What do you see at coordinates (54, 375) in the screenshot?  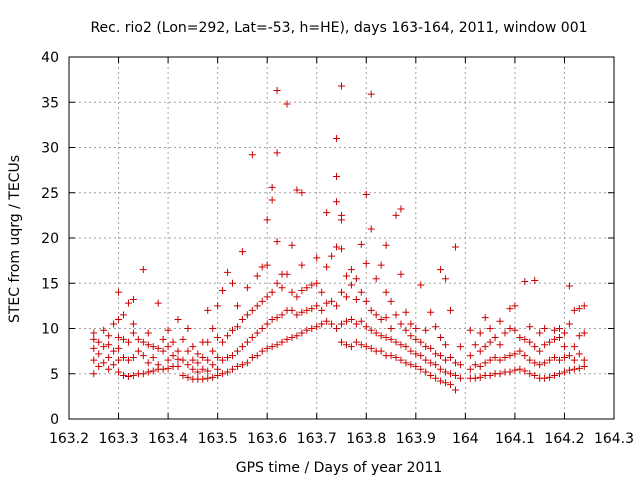 I see `y-tick-label: 5` at bounding box center [54, 375].